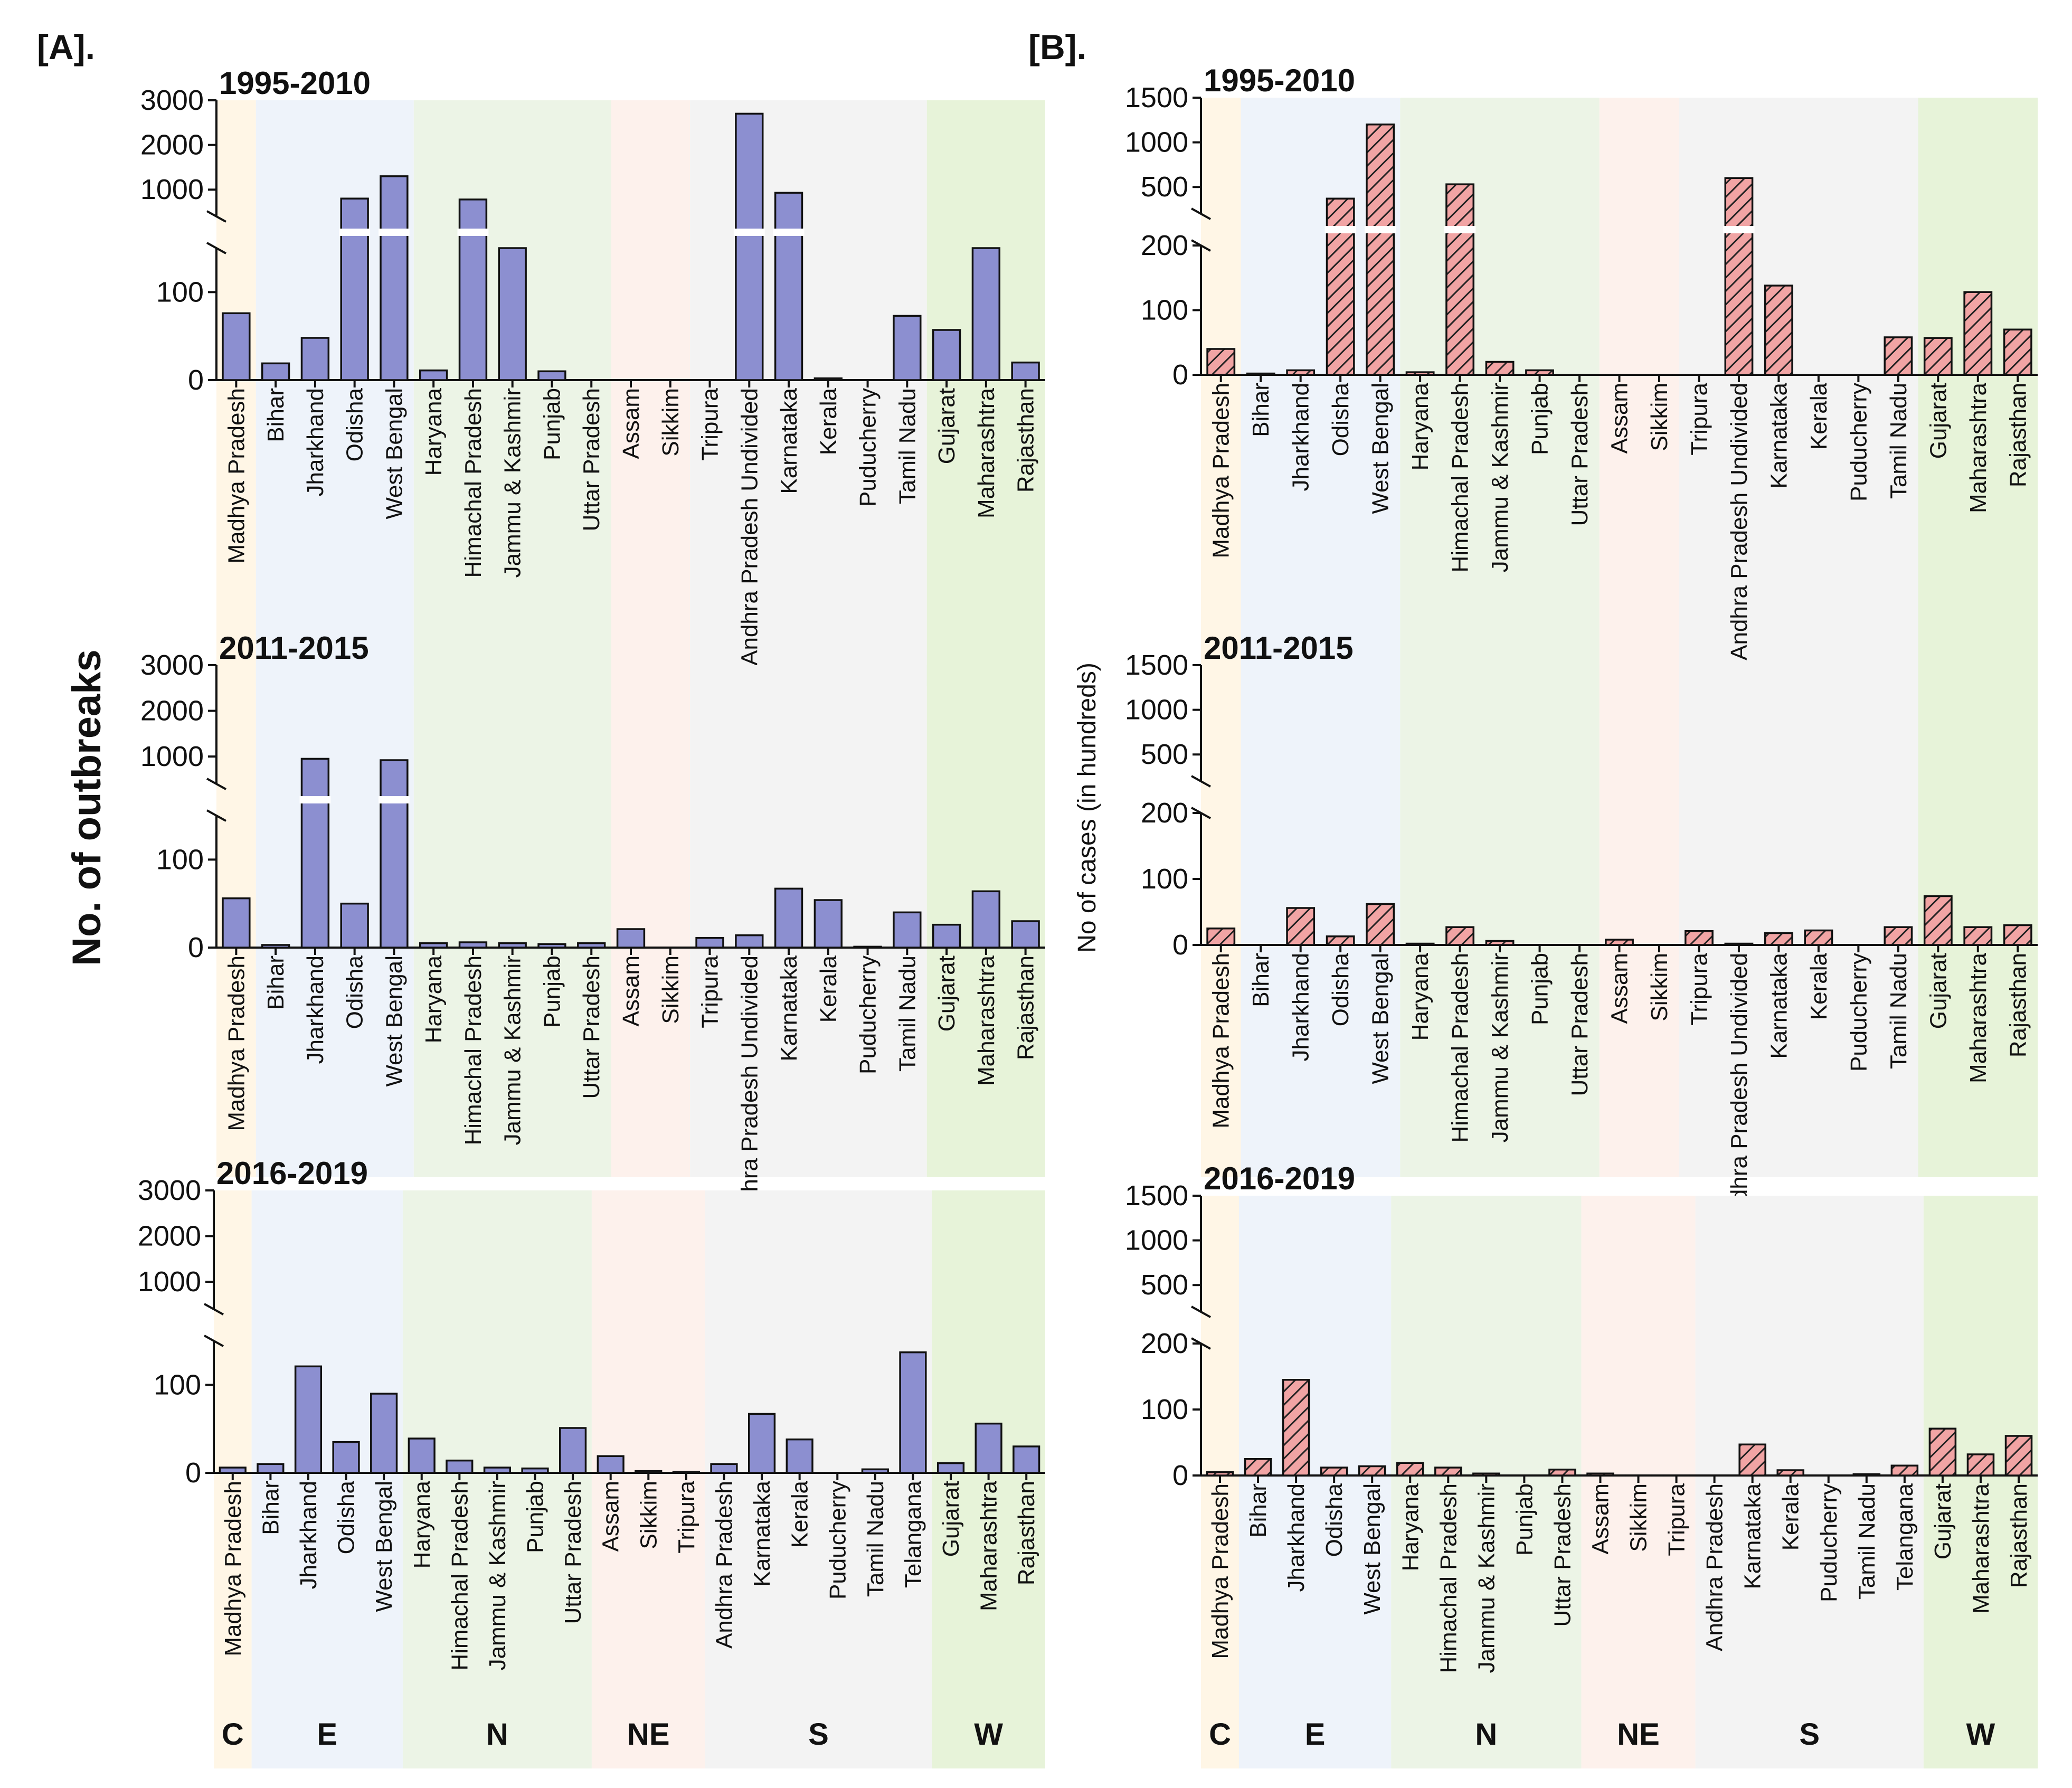 This screenshot has height=1788, width=2072. Describe the element at coordinates (497, 1734) in the screenshot. I see `region-label-n: N` at that location.